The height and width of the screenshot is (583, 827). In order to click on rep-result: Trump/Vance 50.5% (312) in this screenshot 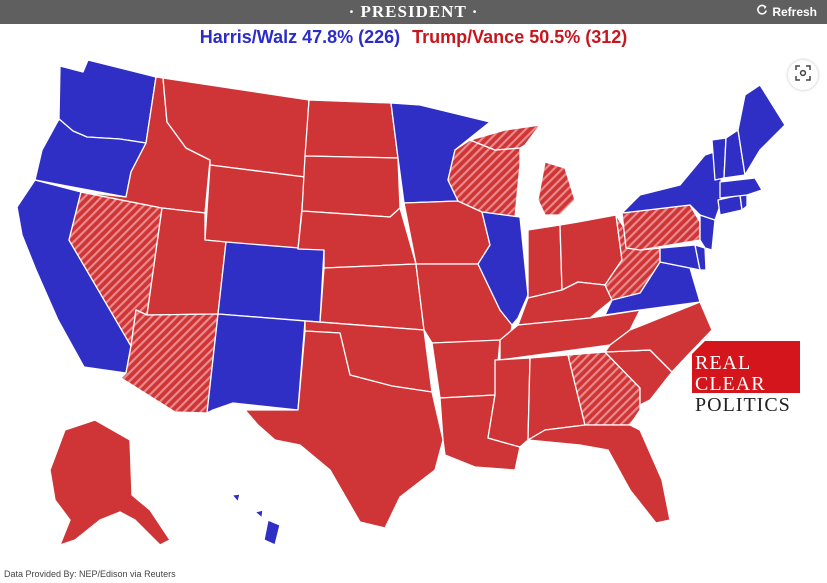, I will do `click(520, 37)`.